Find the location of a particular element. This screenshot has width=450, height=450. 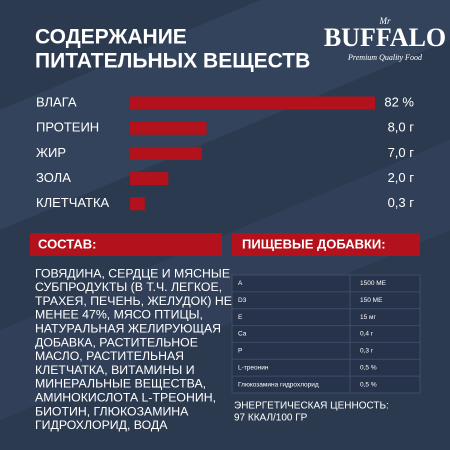

table-cell: D3 is located at coordinates (242, 300).